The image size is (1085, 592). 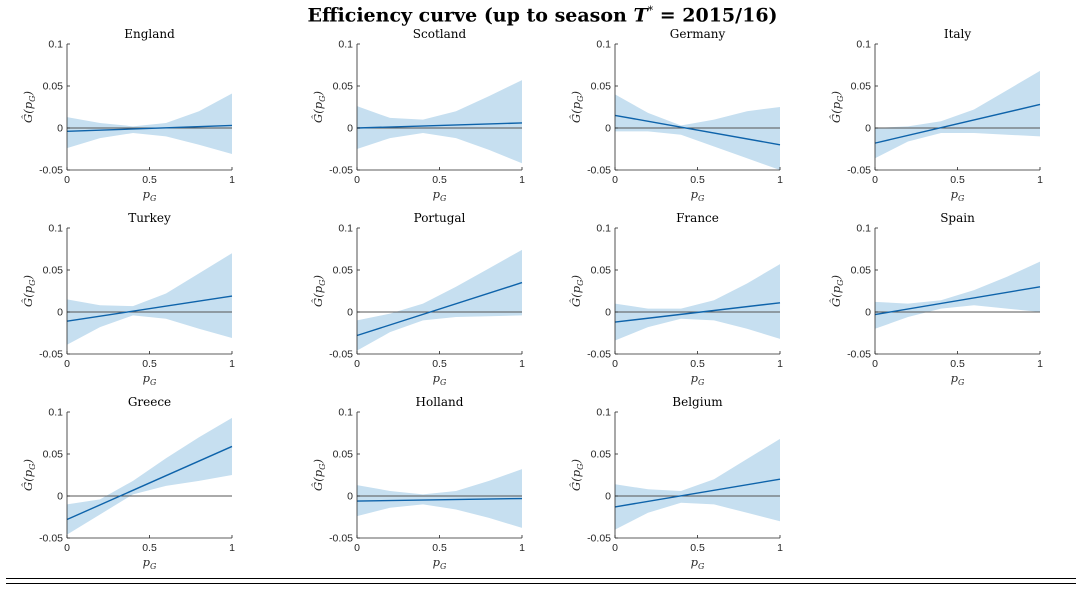 I want to click on panel-title: Belgium, so click(x=697, y=402).